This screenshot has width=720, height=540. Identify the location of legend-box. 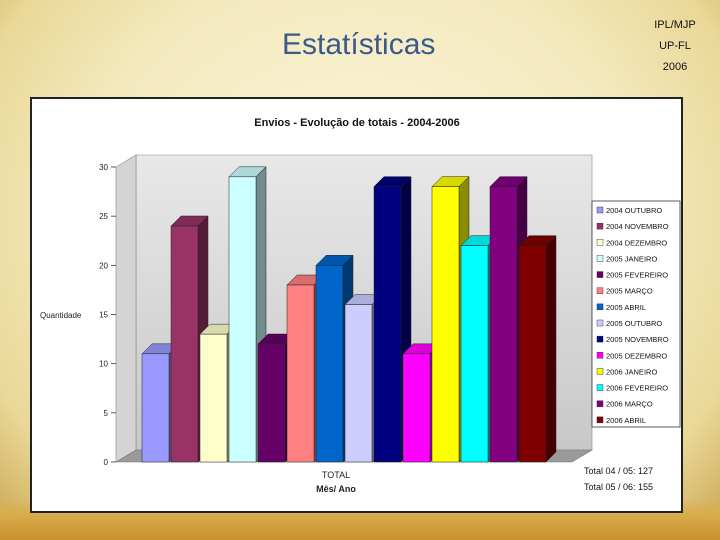
(636, 314).